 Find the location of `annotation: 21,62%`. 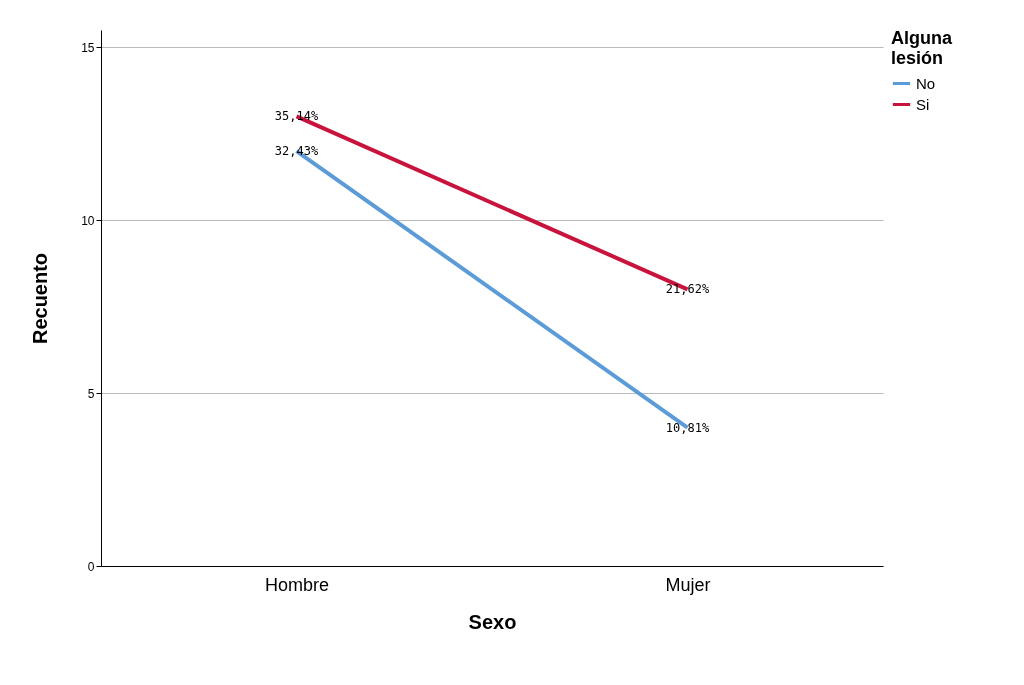

annotation: 21,62% is located at coordinates (687, 289).